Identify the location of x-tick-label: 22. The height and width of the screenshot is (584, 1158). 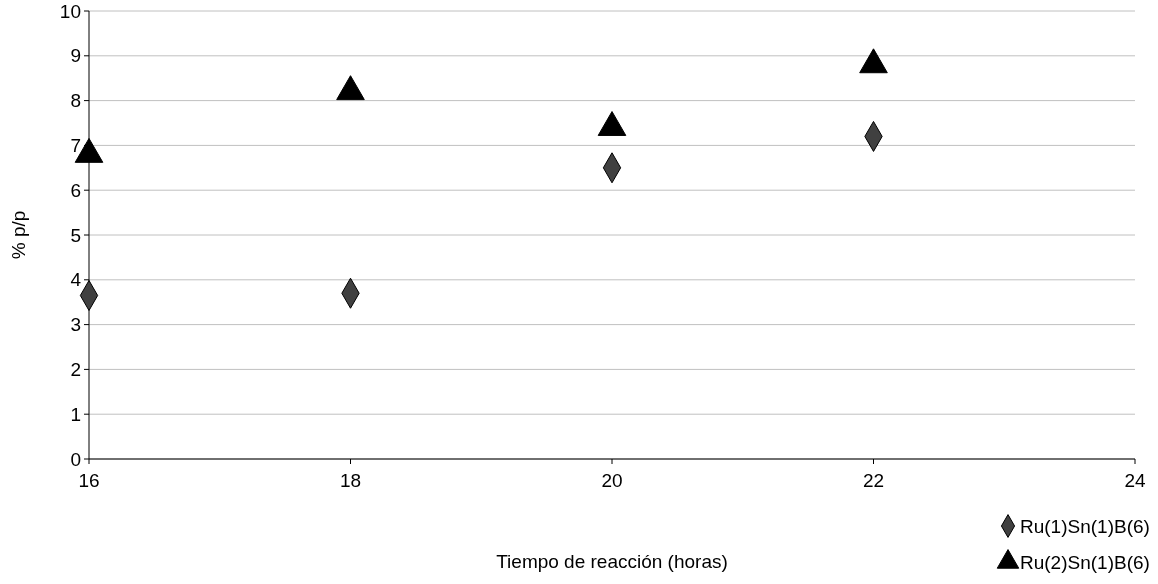
(873, 480).